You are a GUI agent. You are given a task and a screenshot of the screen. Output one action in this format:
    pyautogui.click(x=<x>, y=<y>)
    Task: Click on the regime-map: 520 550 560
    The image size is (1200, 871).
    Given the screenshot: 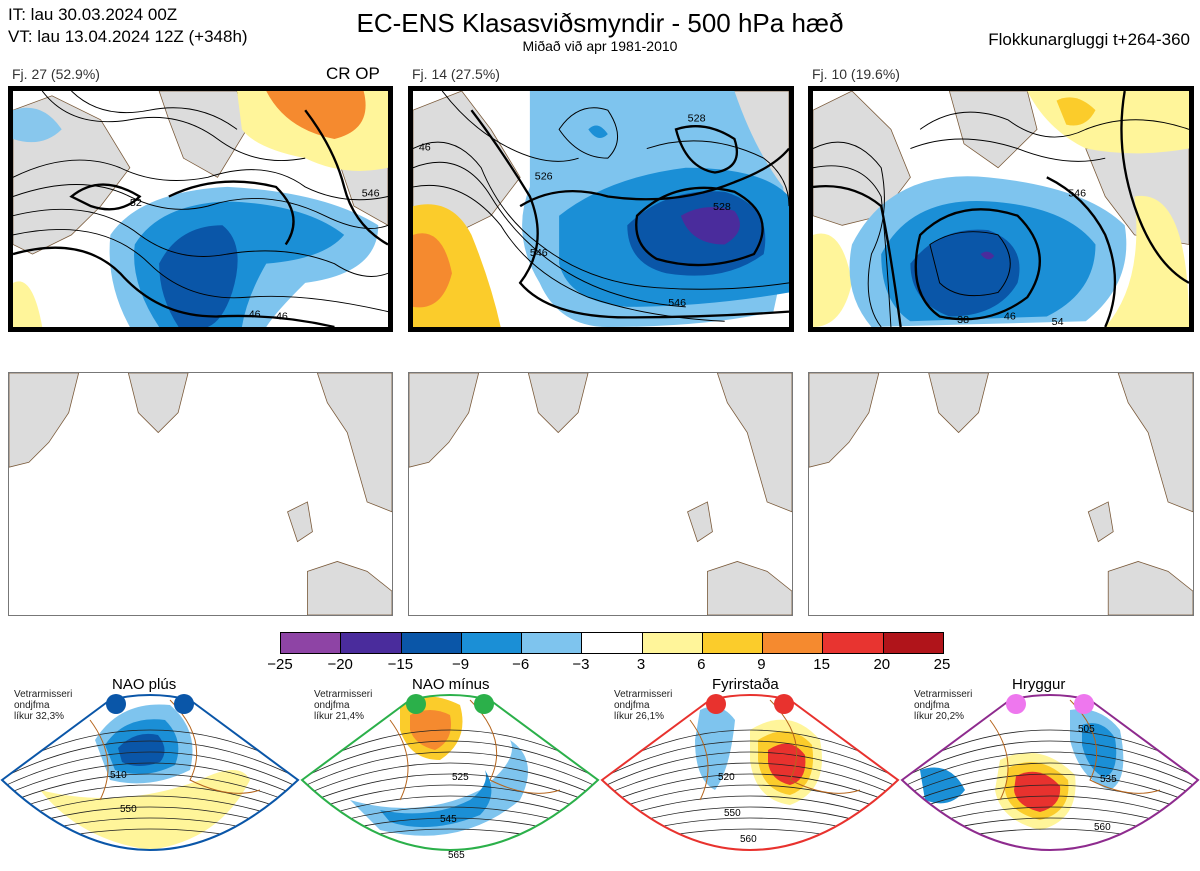 What is the action you would take?
    pyautogui.click(x=750, y=772)
    